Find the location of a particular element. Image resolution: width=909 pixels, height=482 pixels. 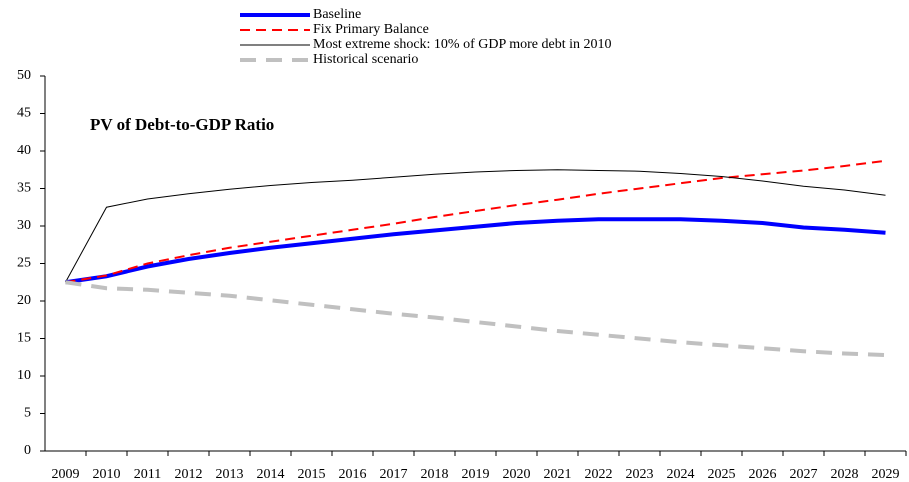

x-tick-label: 2023 is located at coordinates (640, 474).